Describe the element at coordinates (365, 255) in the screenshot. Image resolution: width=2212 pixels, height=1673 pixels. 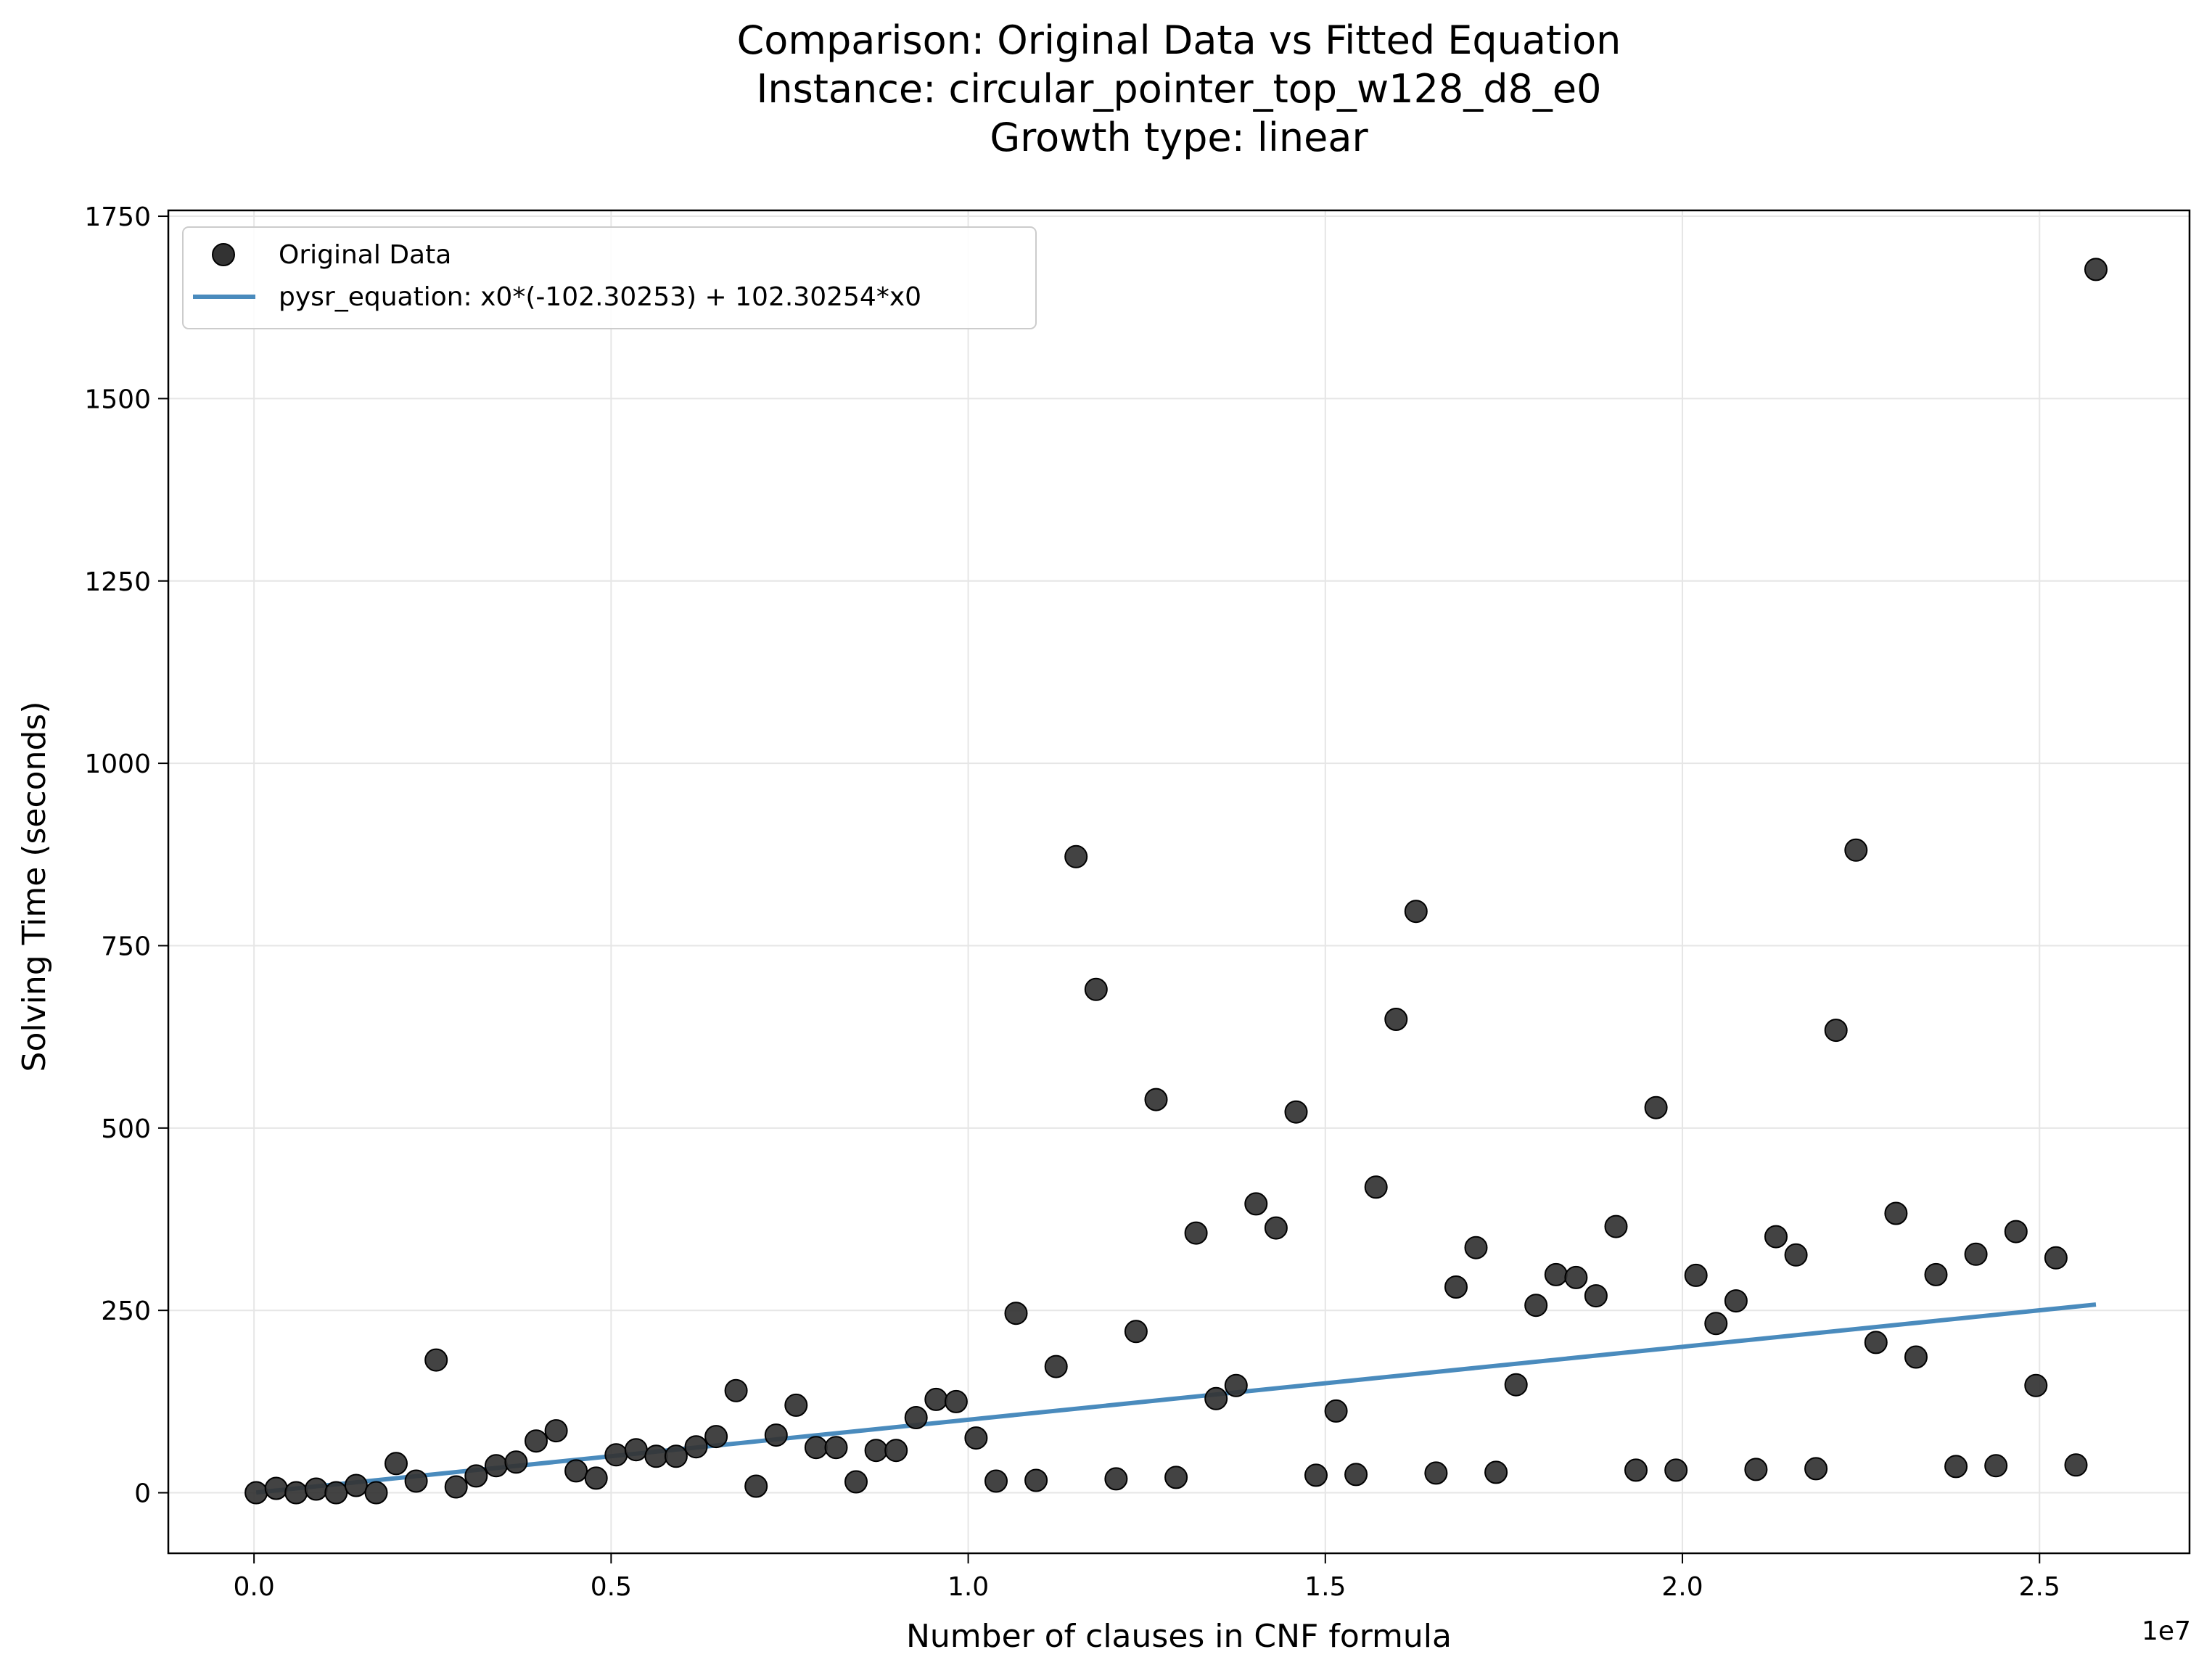
I see `legend-label-original-data: Original Data` at that location.